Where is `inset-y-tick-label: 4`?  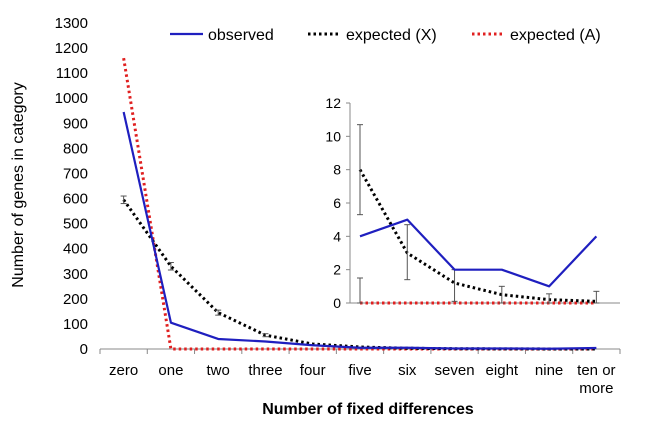 inset-y-tick-label: 4 is located at coordinates (337, 236).